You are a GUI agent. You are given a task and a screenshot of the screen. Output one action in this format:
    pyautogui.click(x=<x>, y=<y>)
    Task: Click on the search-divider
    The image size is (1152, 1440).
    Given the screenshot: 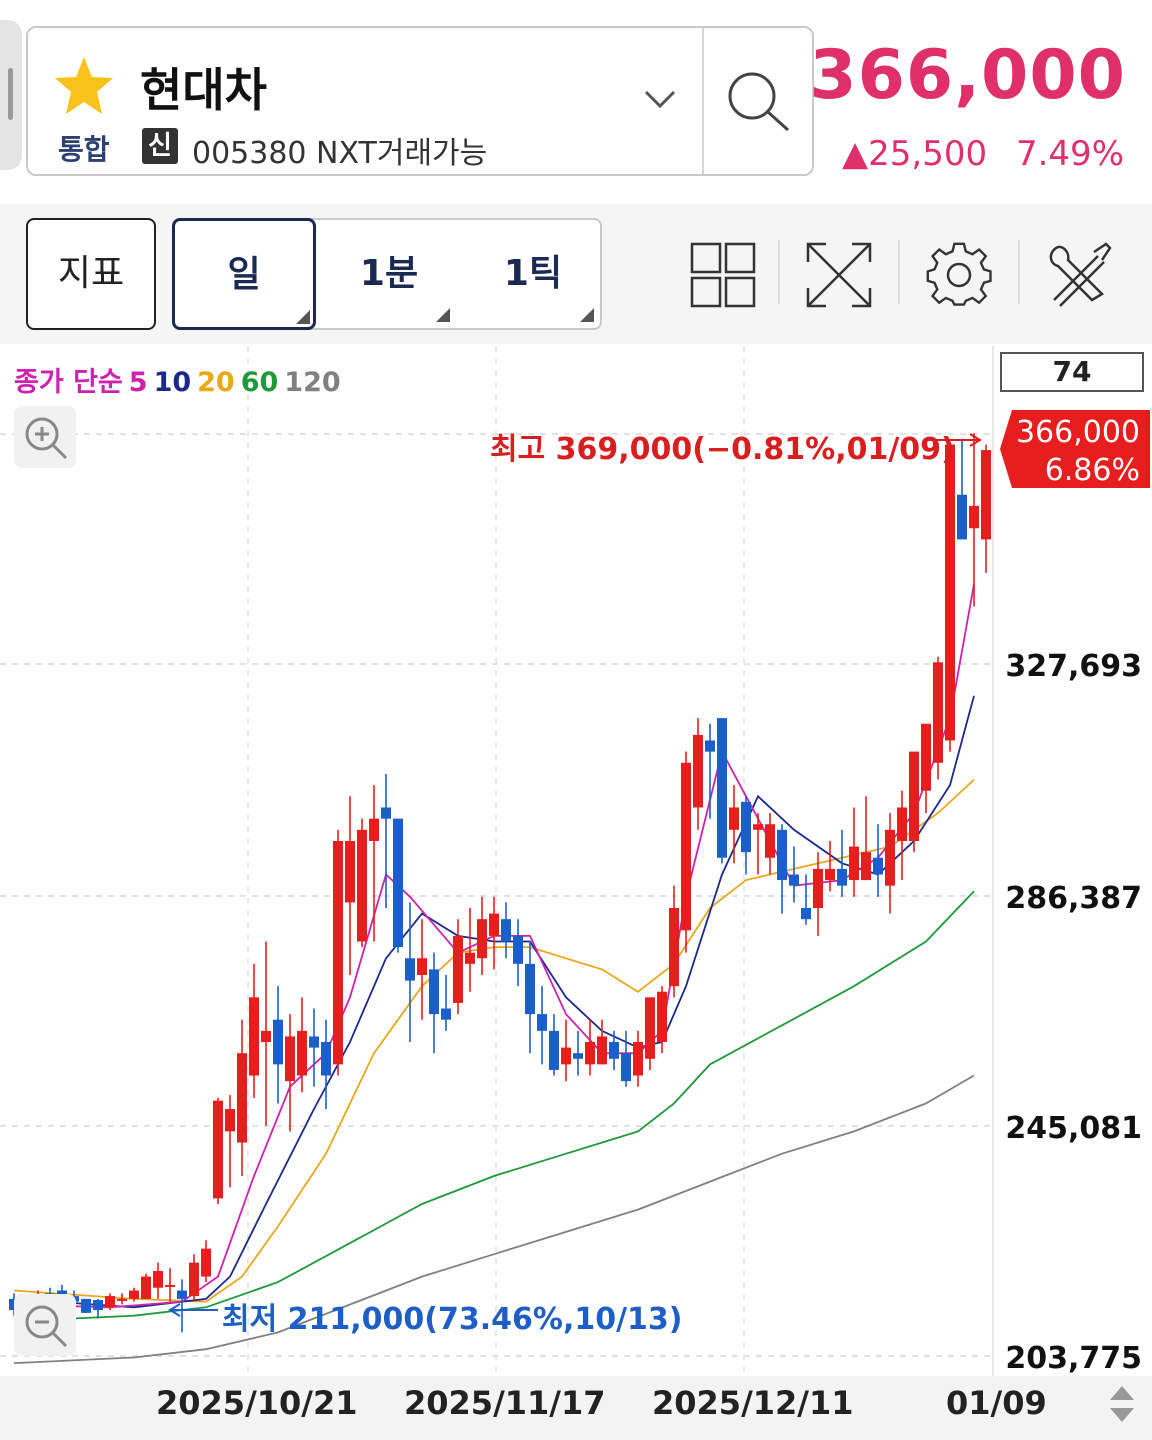 What is the action you would take?
    pyautogui.click(x=703, y=101)
    